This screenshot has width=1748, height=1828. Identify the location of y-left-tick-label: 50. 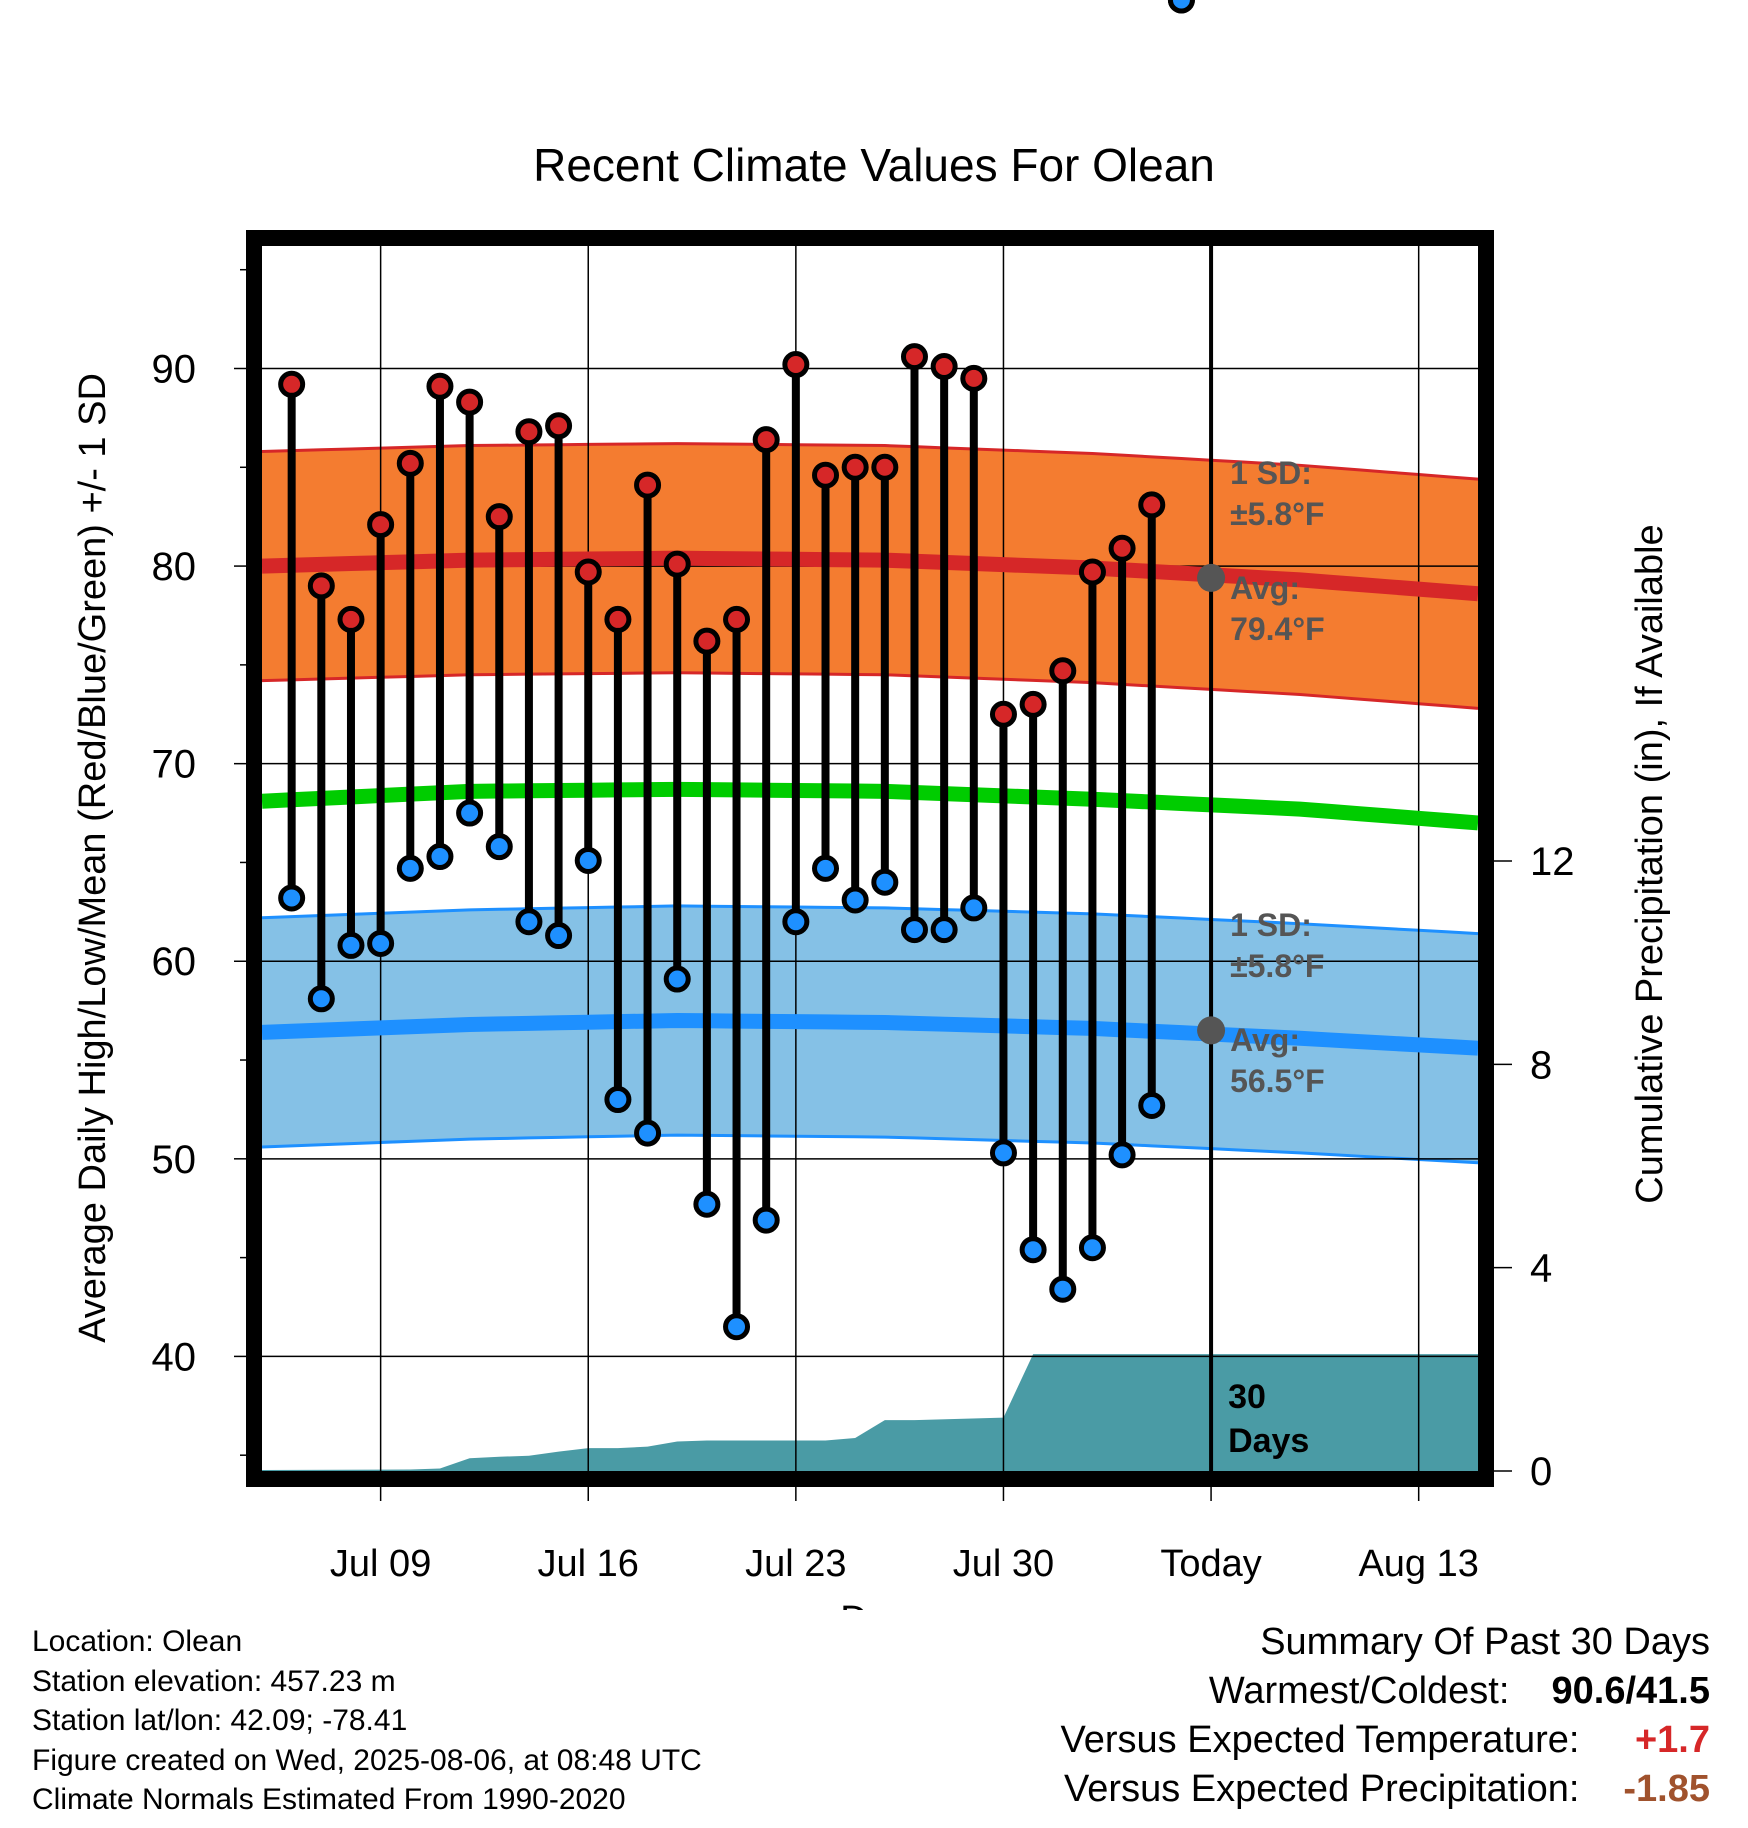
(174, 1160).